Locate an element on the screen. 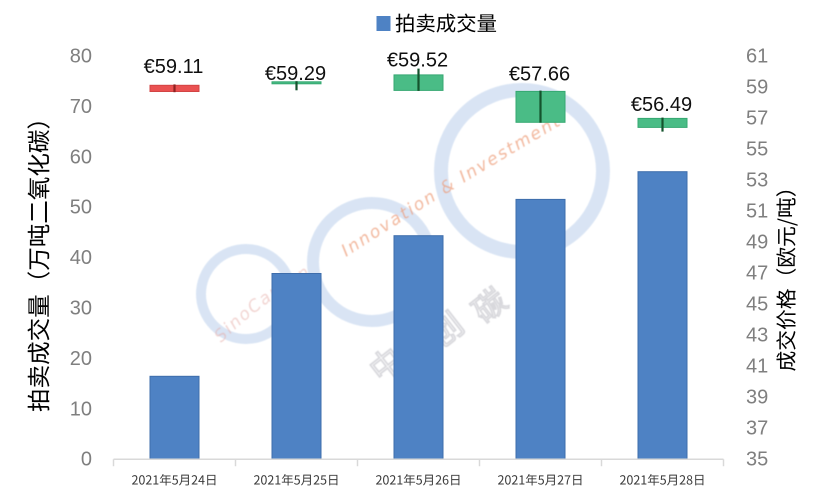 This screenshot has height=492, width=828. x-axis-label: 2021年5月24日 is located at coordinates (173, 479).